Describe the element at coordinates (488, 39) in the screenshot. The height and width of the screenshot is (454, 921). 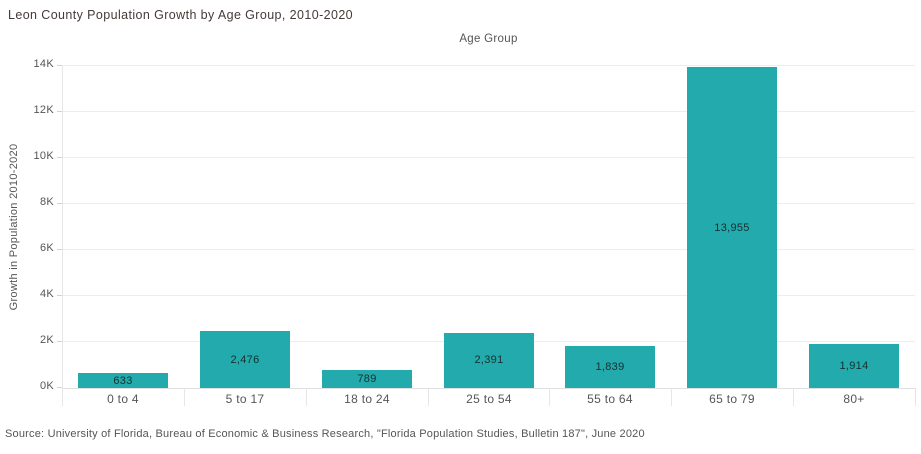
I see `x-axis-title: Age Group` at that location.